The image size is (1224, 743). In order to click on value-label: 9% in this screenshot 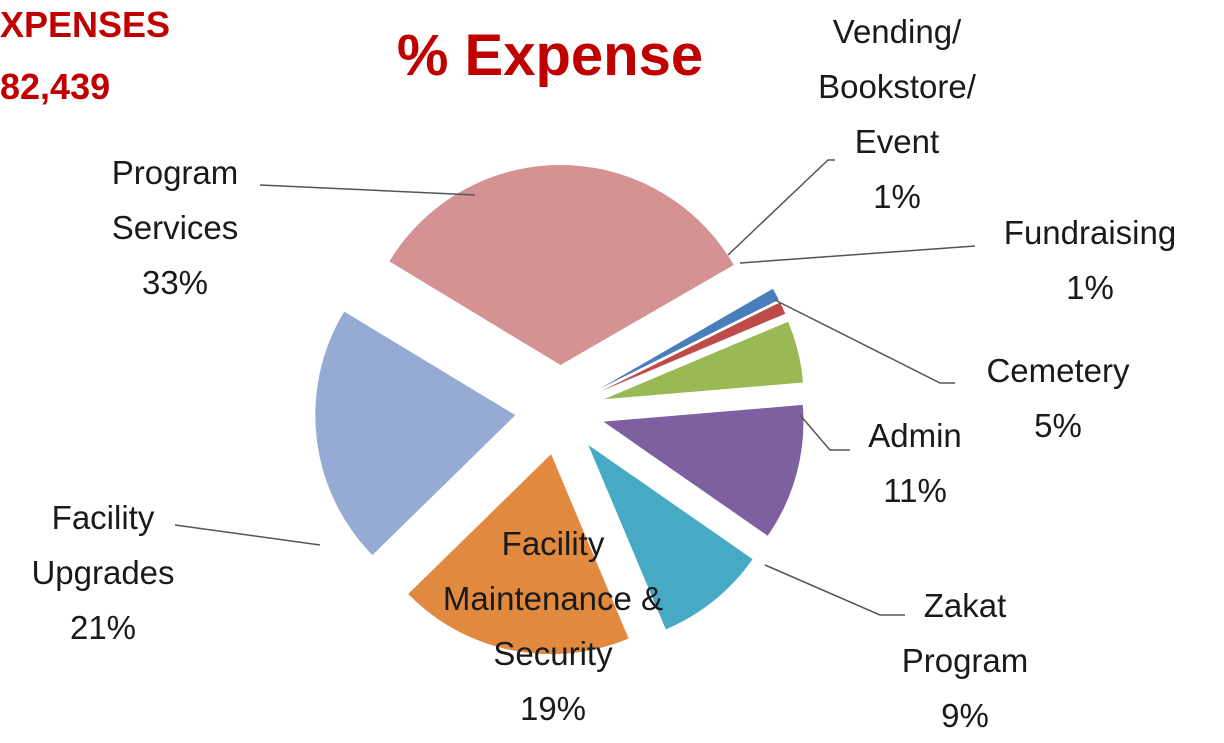, I will do `click(965, 715)`.